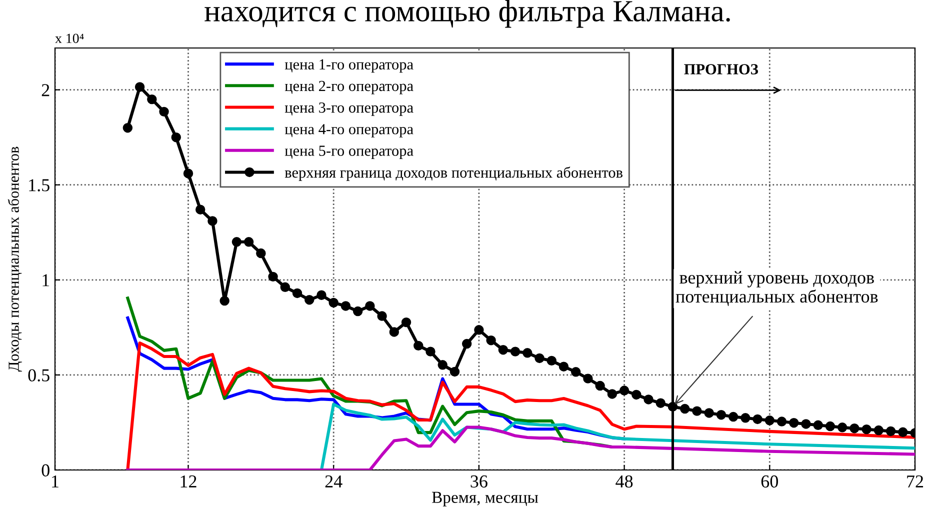 Image resolution: width=936 pixels, height=518 pixels. What do you see at coordinates (188, 481) in the screenshot?
I see `x-tick-label: 12` at bounding box center [188, 481].